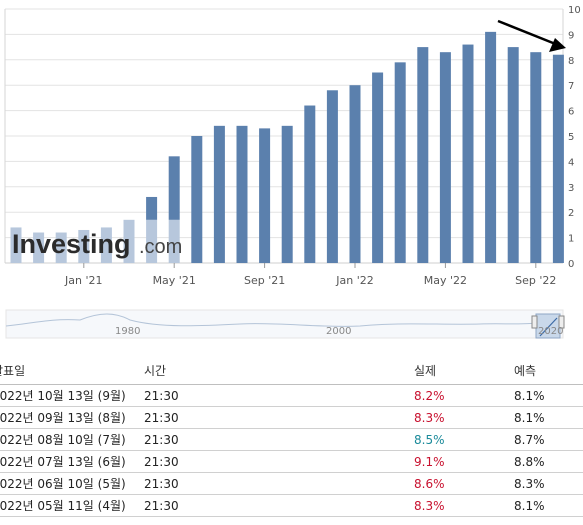  I want to click on header-actual: 실제, so click(464, 370).